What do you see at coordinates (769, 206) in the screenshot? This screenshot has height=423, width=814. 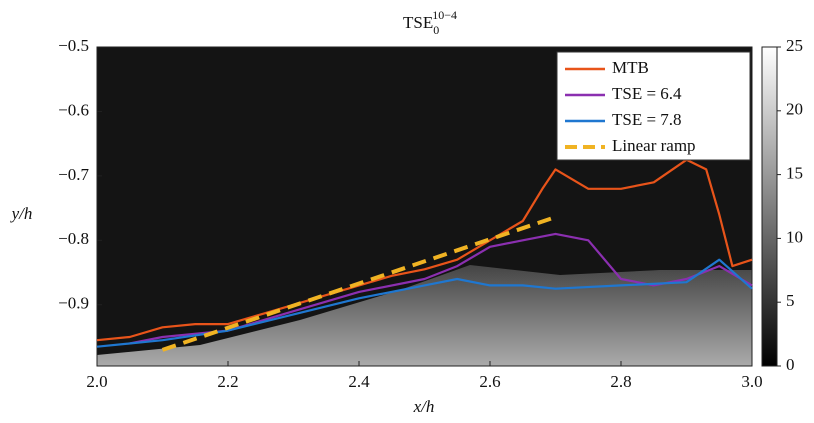 I see `colorbar` at bounding box center [769, 206].